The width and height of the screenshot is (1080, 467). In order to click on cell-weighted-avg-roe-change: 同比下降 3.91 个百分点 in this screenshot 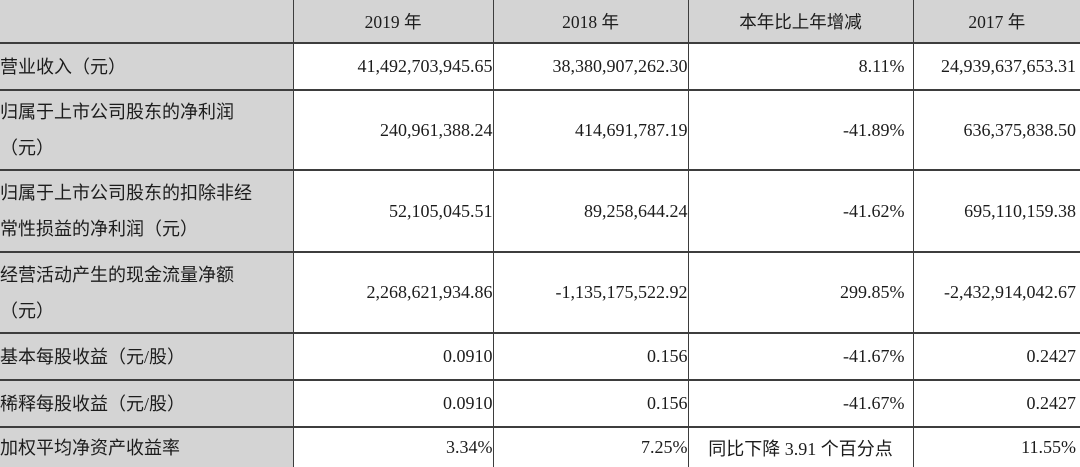, I will do `click(800, 446)`.